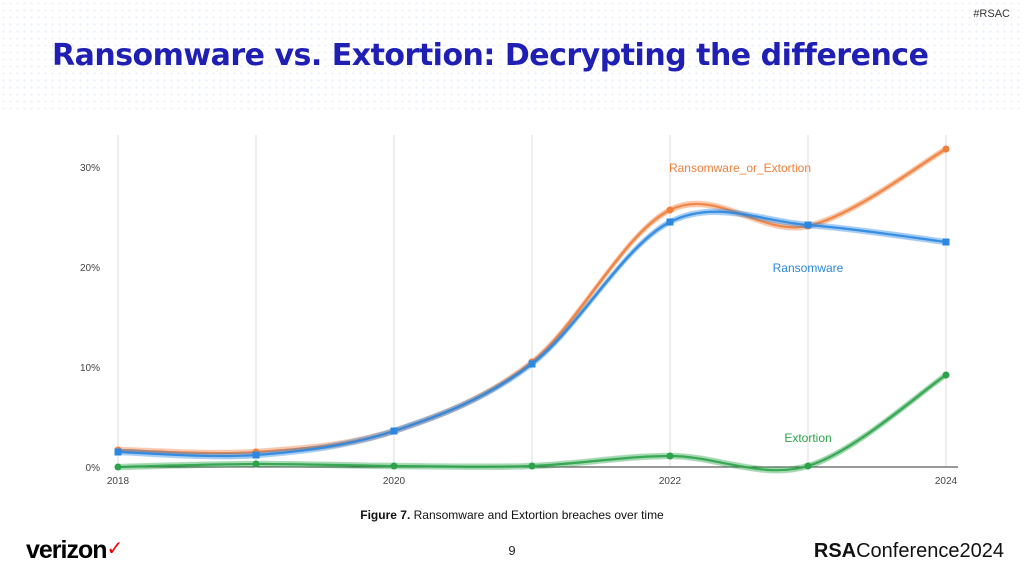 Image resolution: width=1024 pixels, height=576 pixels. What do you see at coordinates (90, 168) in the screenshot?
I see `y-tick-label: 30%` at bounding box center [90, 168].